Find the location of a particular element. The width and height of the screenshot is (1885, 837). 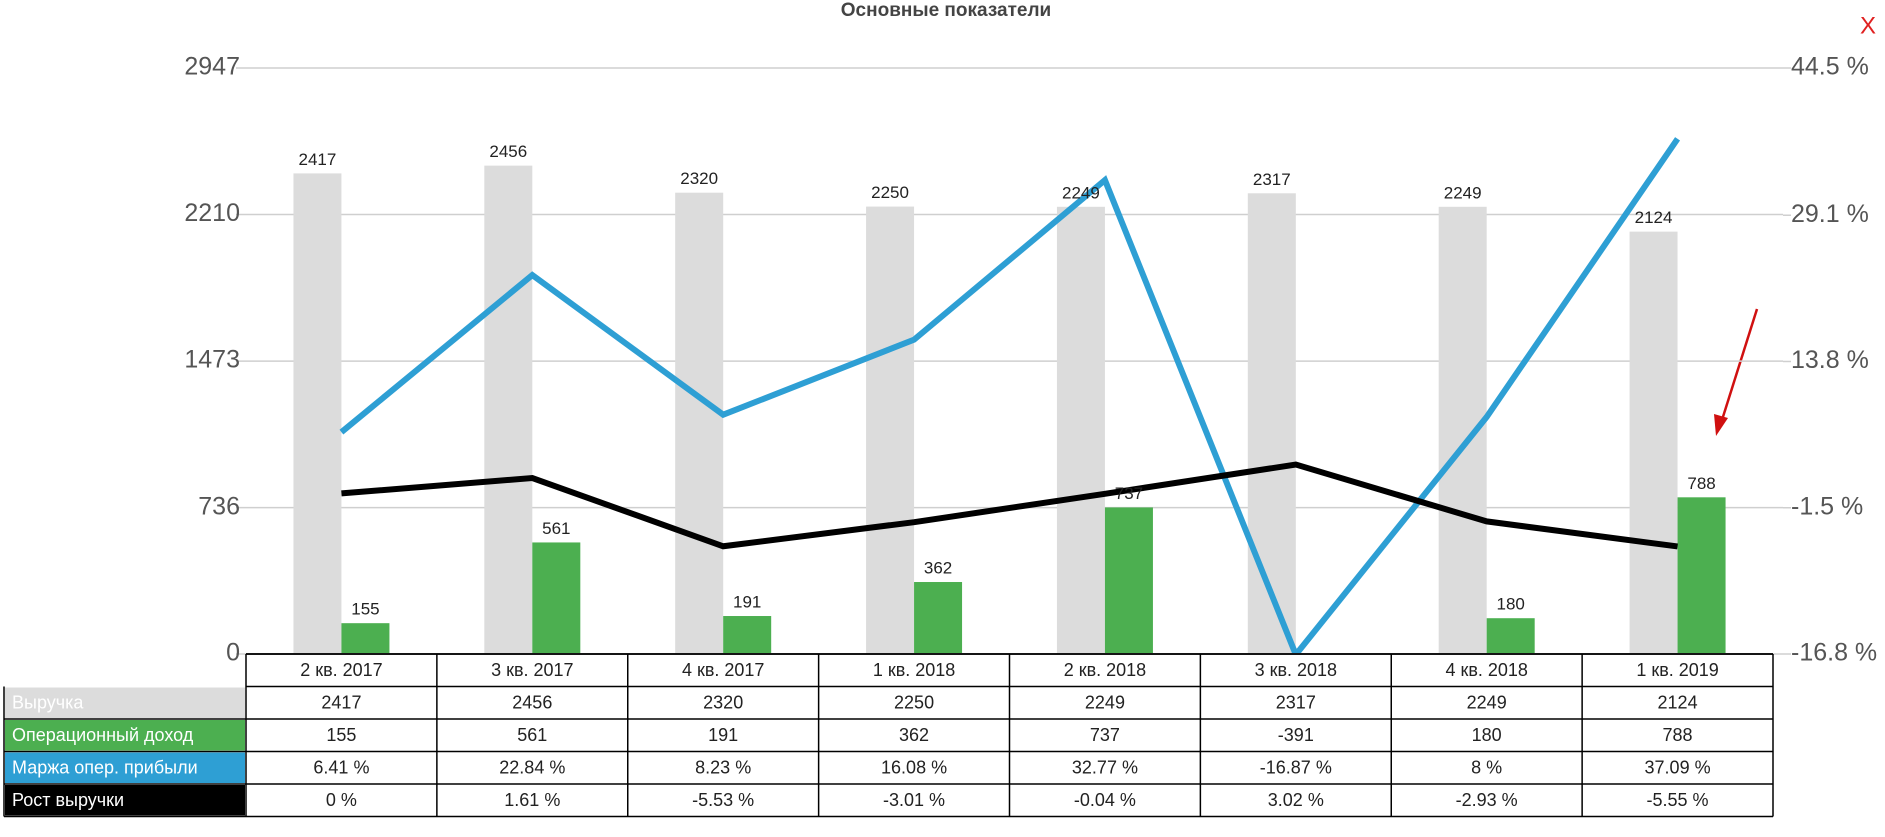

close-button: X is located at coordinates (1868, 25).